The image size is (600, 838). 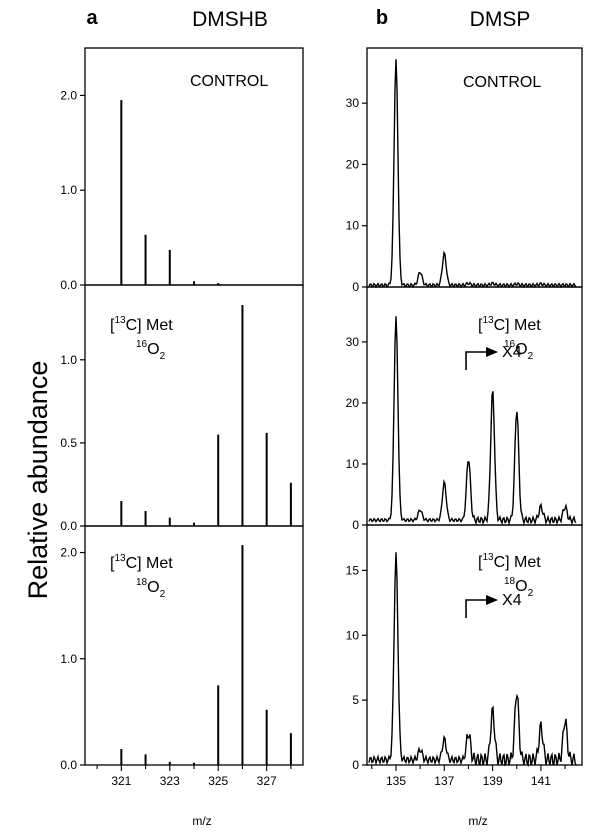 I want to click on x-tick-label: 325, so click(x=218, y=781).